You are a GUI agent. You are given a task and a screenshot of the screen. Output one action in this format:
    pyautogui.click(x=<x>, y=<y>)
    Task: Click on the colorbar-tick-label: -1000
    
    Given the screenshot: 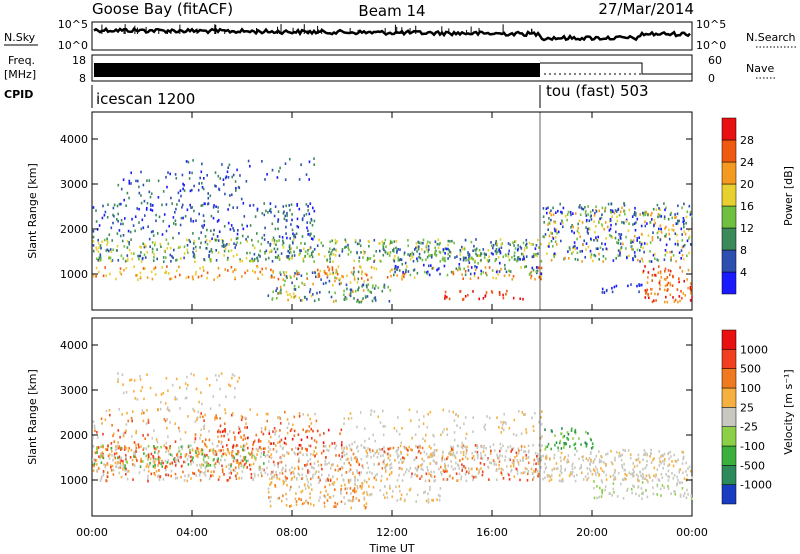 What is the action you would take?
    pyautogui.click(x=756, y=485)
    